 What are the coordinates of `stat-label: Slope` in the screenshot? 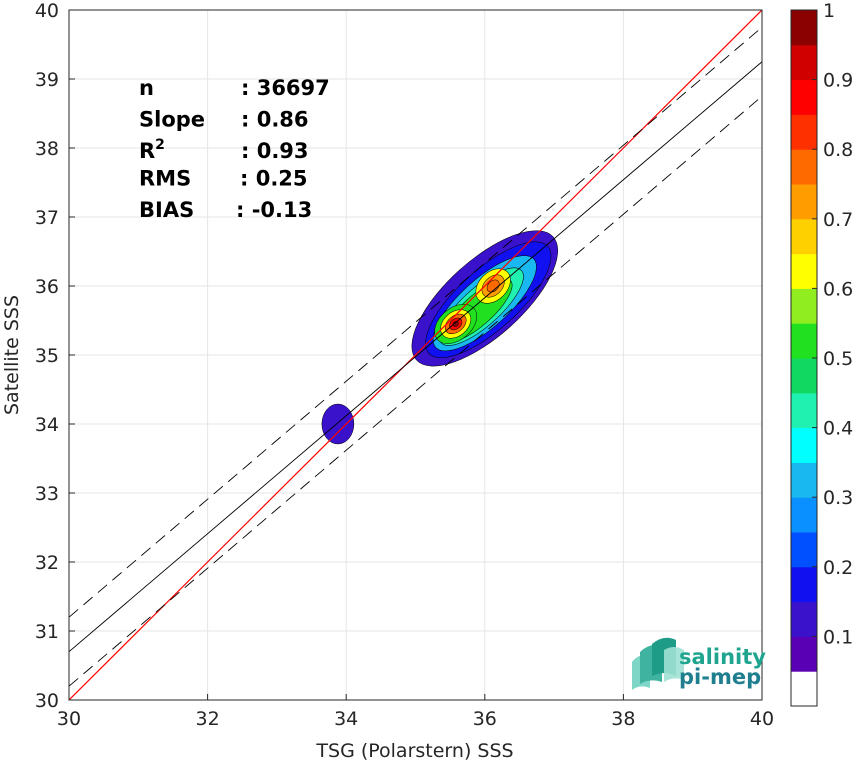 It's located at (172, 120).